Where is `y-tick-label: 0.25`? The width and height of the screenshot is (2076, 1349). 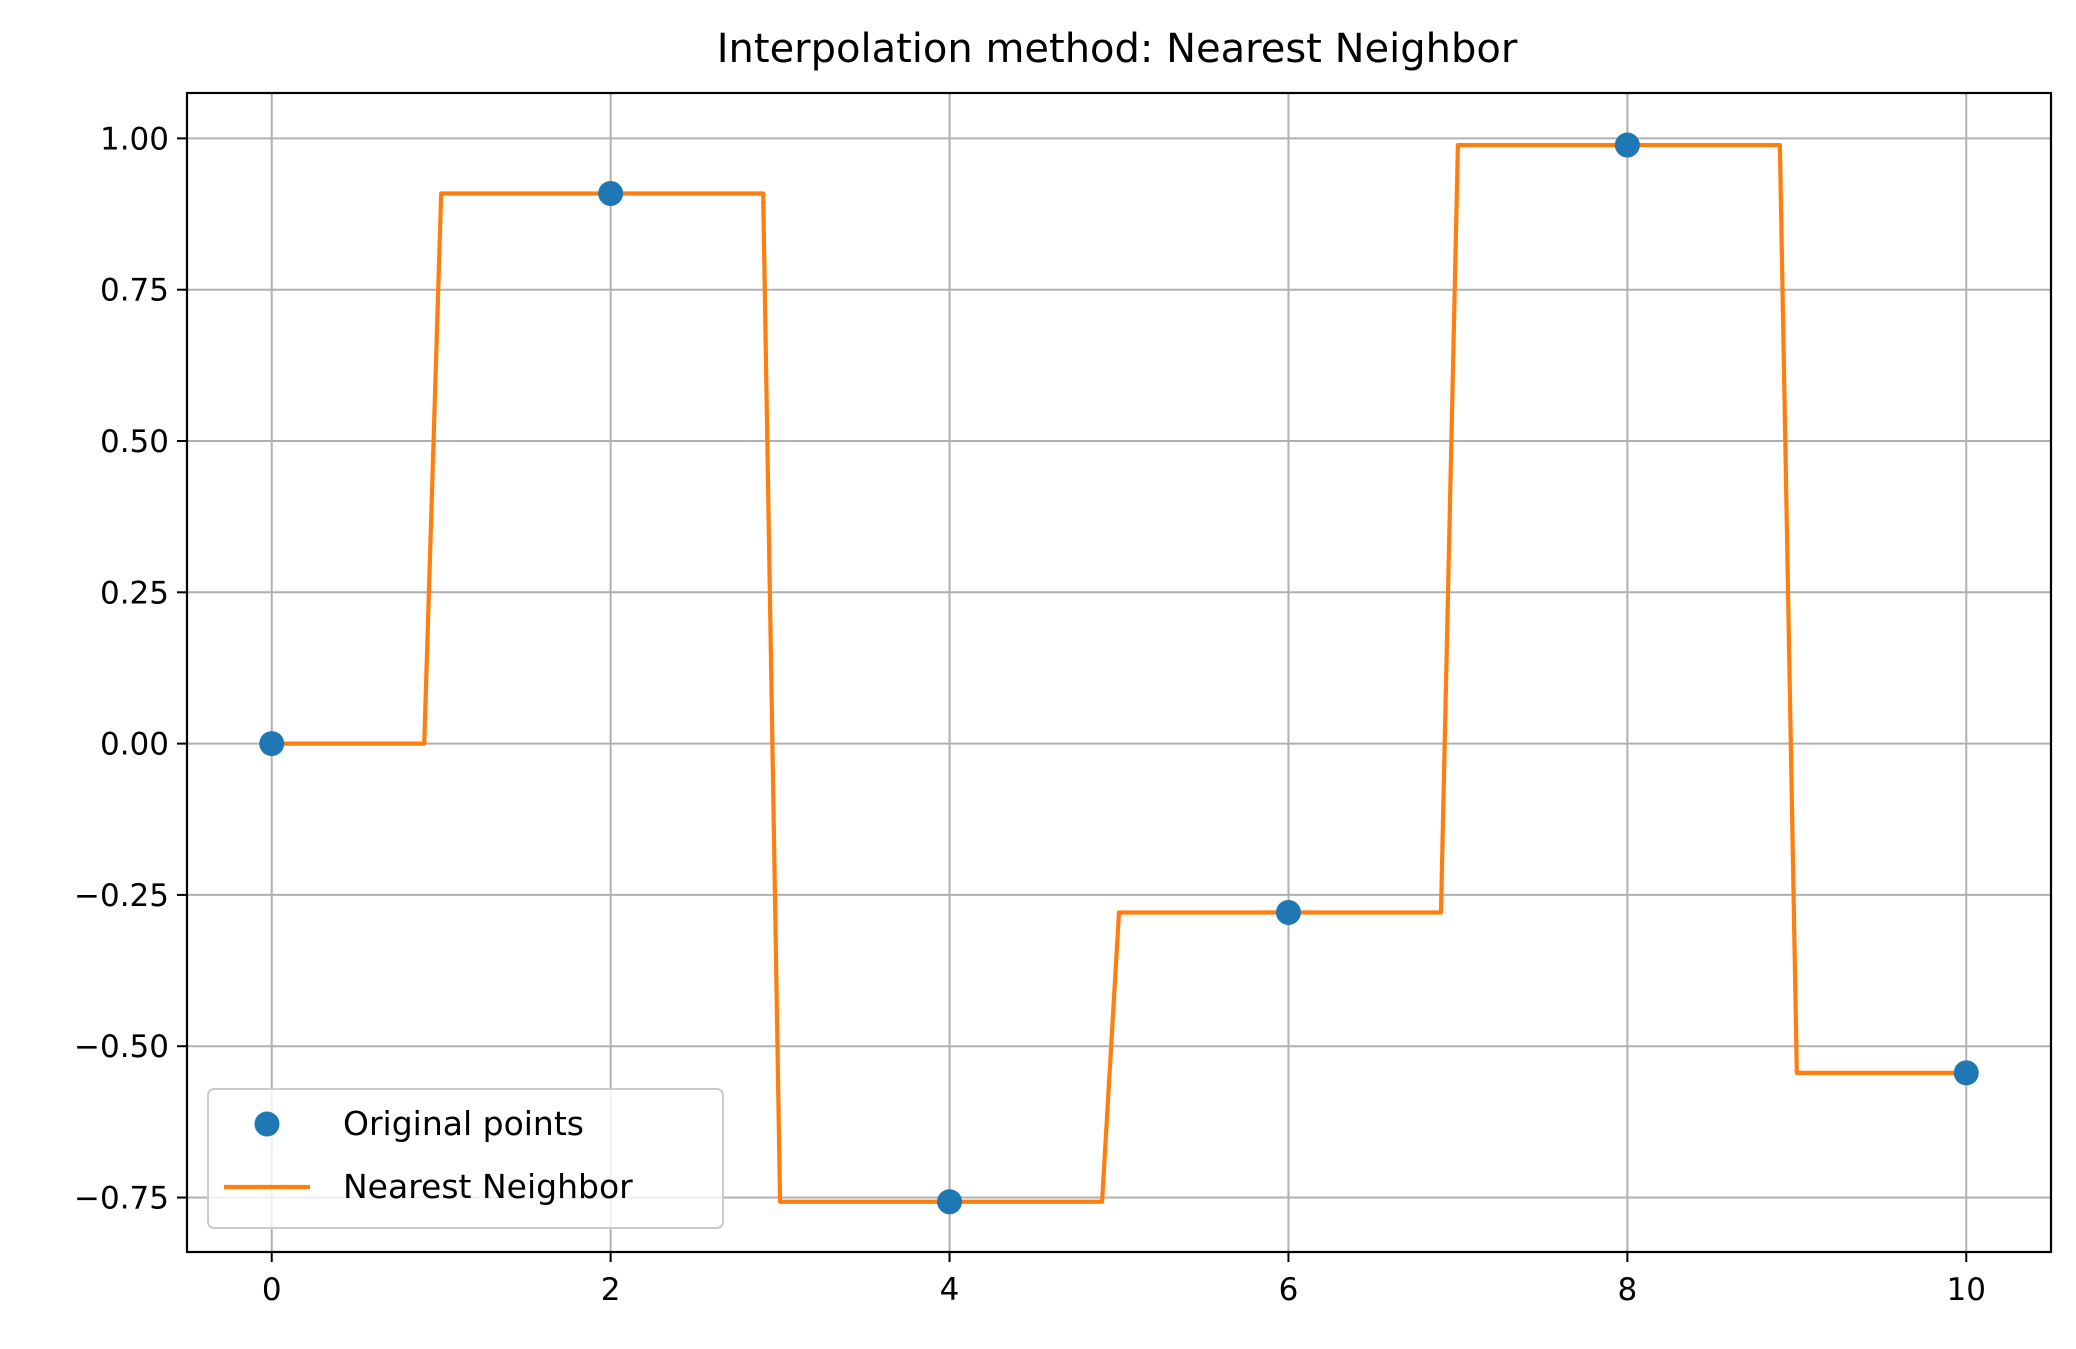 y-tick-label: 0.25 is located at coordinates (134, 593).